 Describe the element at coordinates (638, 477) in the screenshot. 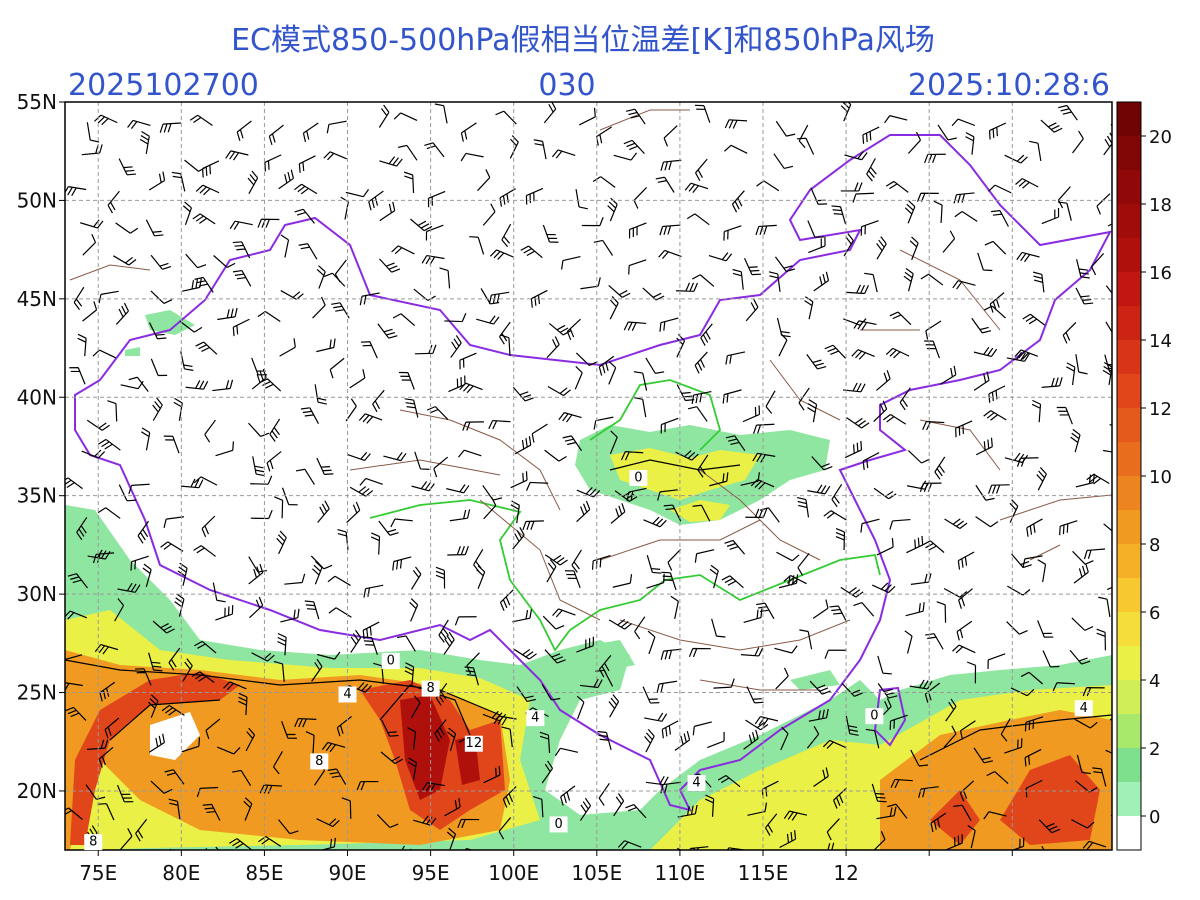

I see `contour-label: 0` at that location.